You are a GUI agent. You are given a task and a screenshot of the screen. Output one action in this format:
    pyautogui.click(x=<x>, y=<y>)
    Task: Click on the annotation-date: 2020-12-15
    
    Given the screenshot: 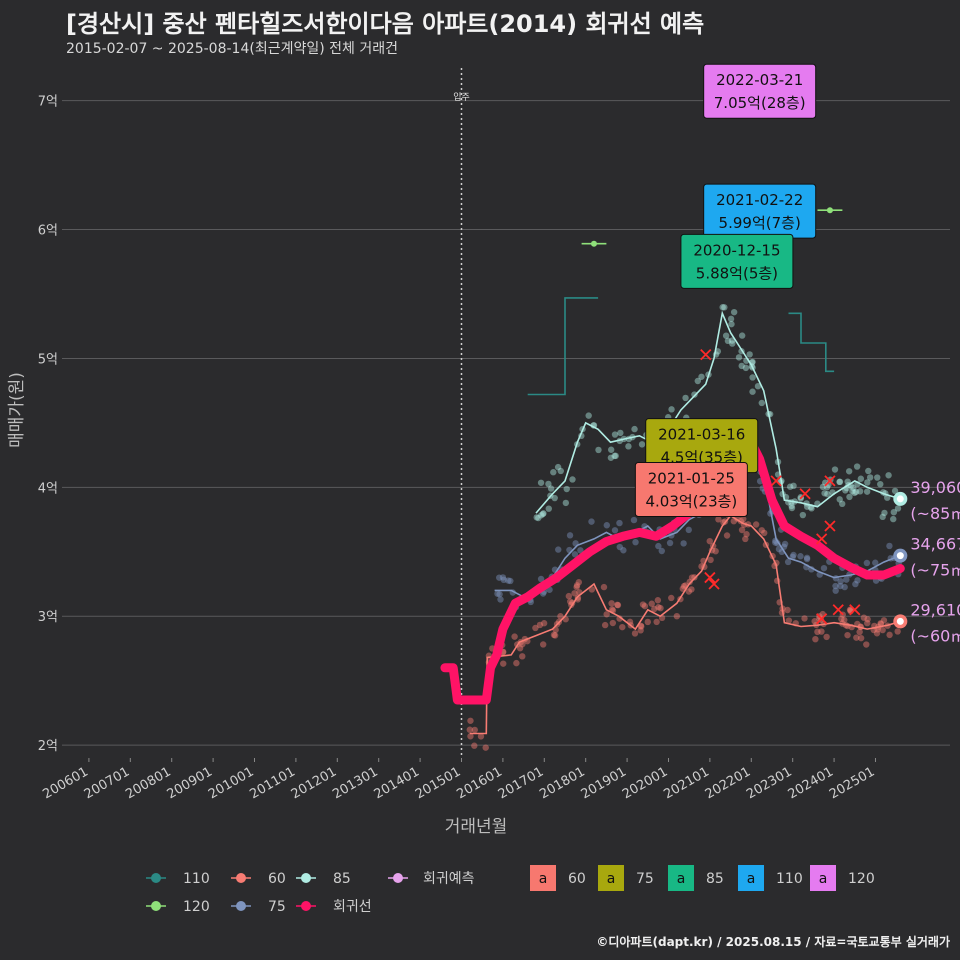 What is the action you would take?
    pyautogui.click(x=736, y=250)
    